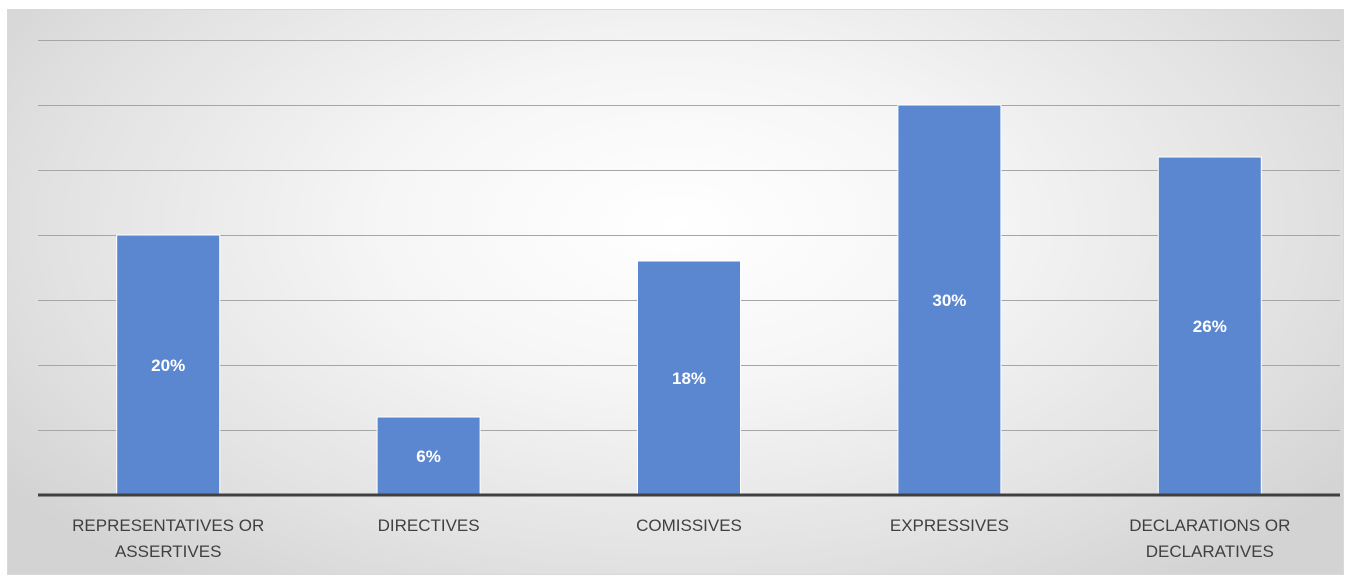 The width and height of the screenshot is (1355, 579). Describe the element at coordinates (689, 525) in the screenshot. I see `category-label: COMISSIVES` at that location.